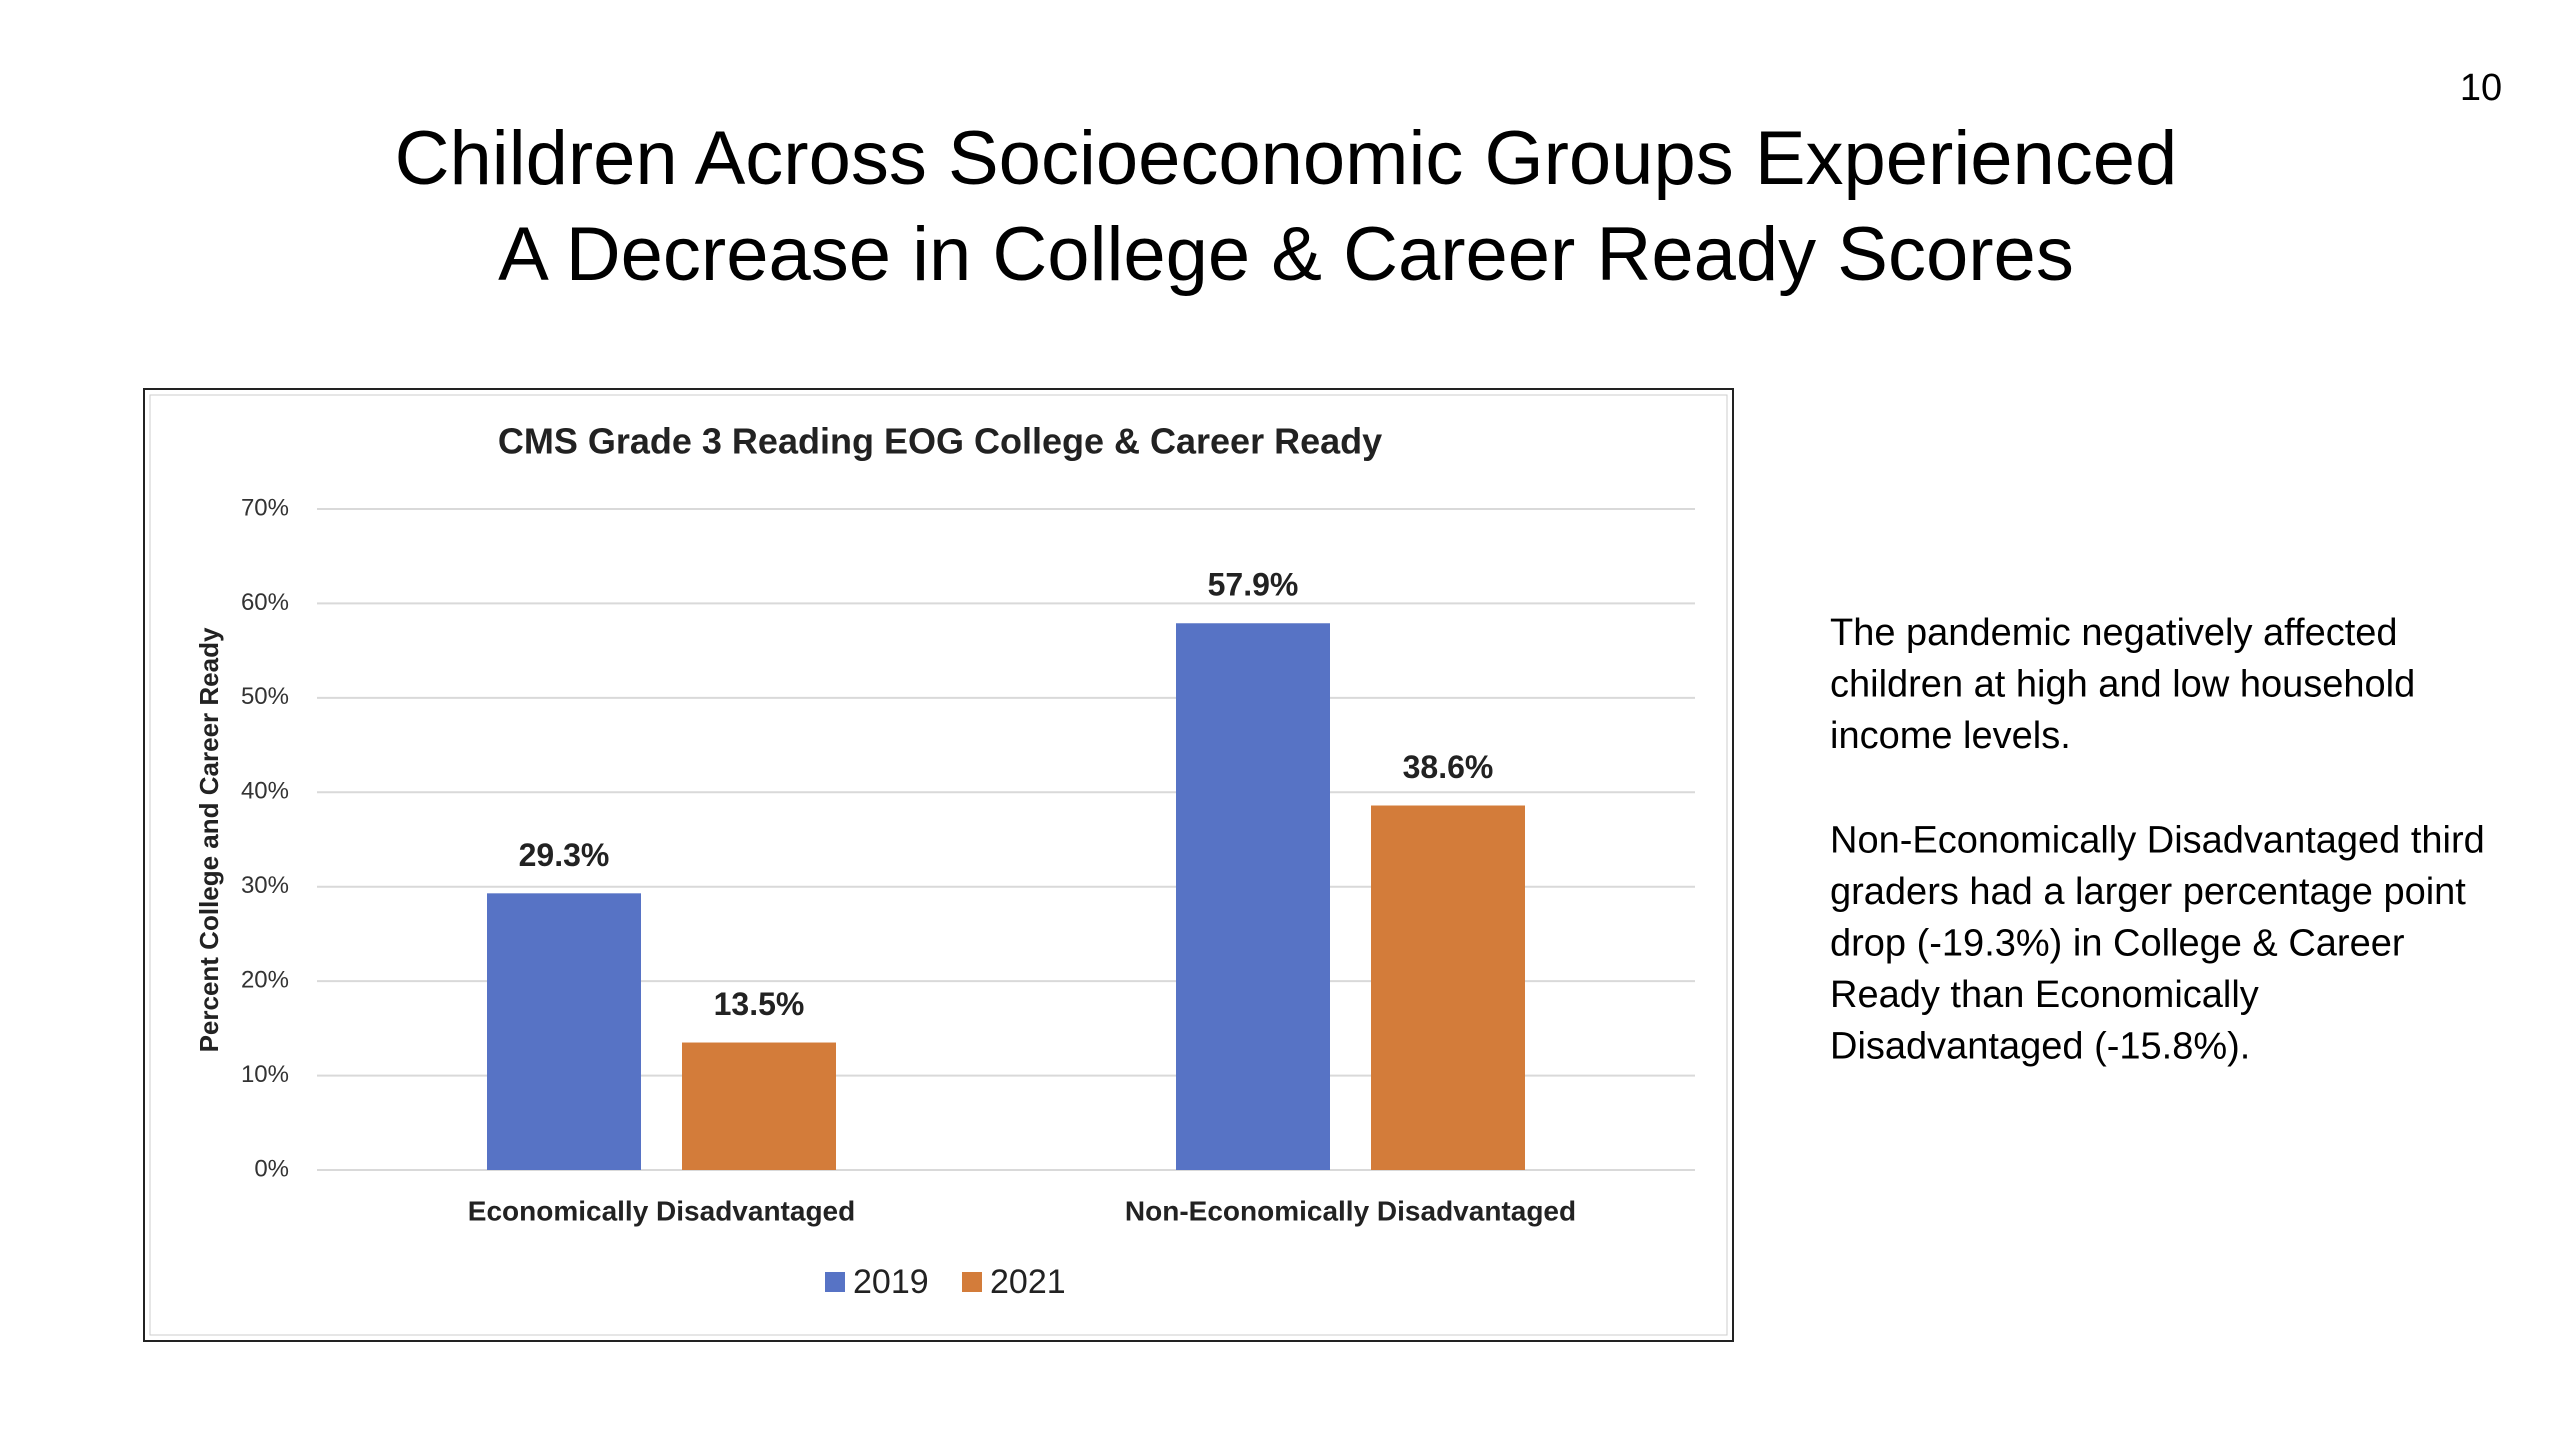 The width and height of the screenshot is (2560, 1445). I want to click on note-text: The pandemic negatively affected, so click(2114, 633).